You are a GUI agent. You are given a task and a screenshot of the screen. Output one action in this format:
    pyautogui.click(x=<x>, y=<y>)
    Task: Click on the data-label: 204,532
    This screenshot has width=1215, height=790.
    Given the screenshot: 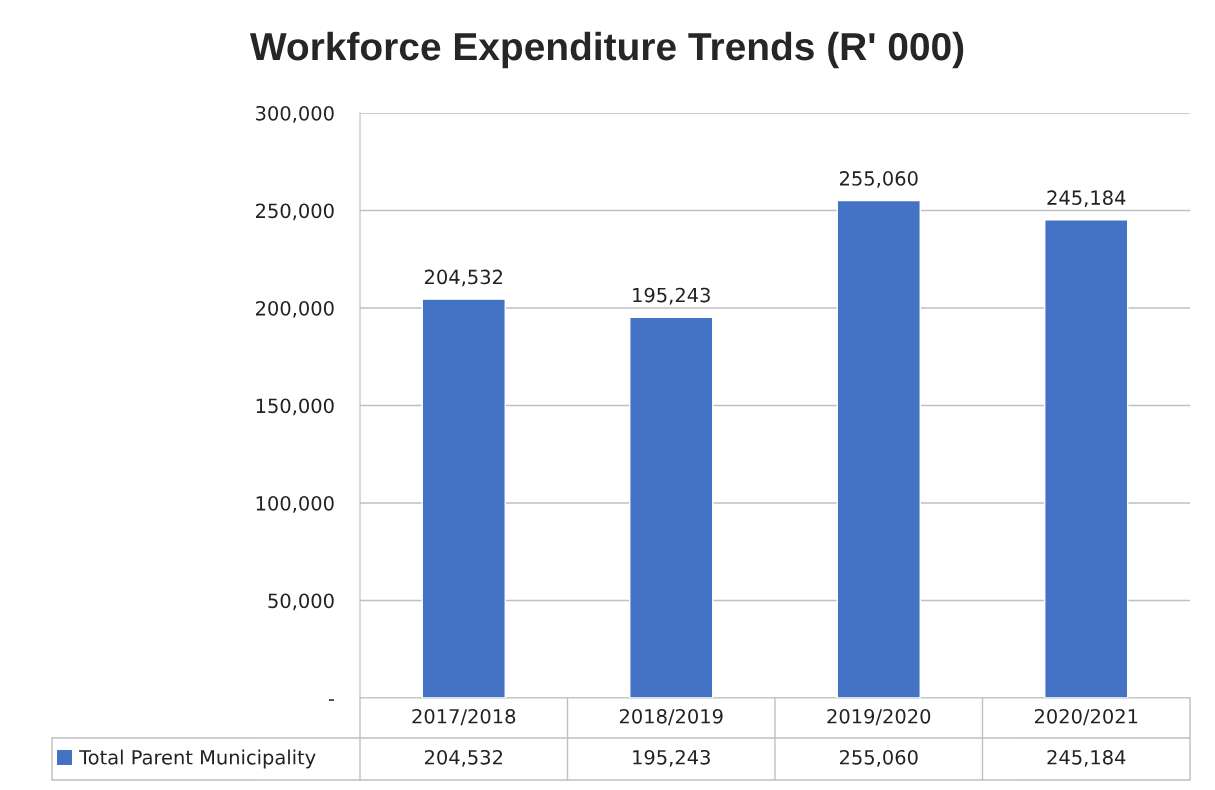 What is the action you would take?
    pyautogui.click(x=463, y=758)
    